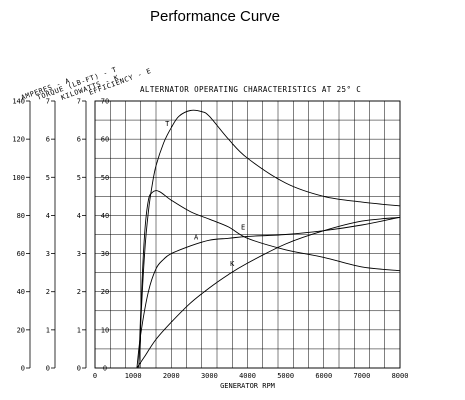  I want to click on y-tick-label: 100, so click(18, 178).